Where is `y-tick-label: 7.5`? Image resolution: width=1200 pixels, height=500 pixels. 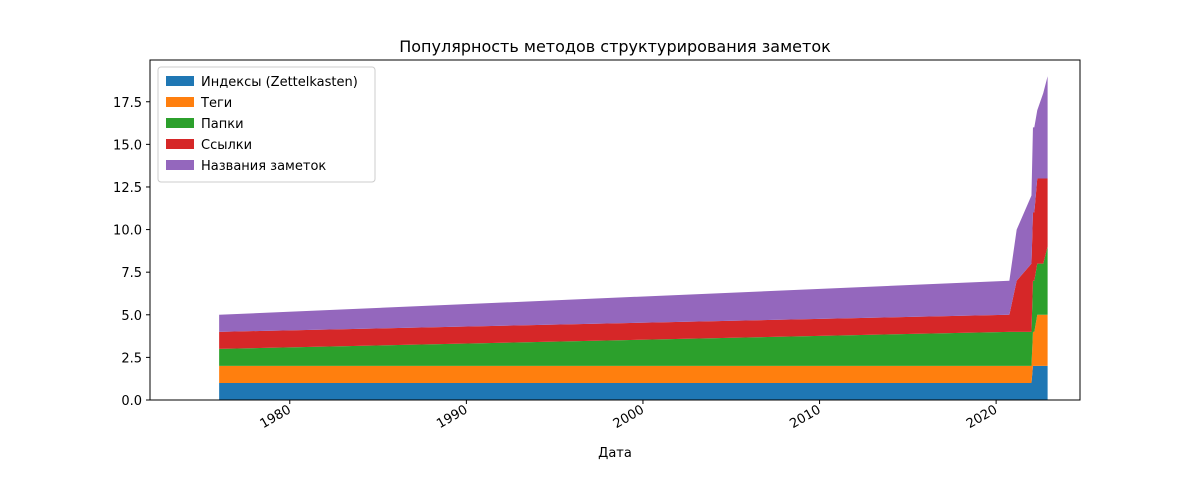 y-tick-label: 7.5 is located at coordinates (131, 273).